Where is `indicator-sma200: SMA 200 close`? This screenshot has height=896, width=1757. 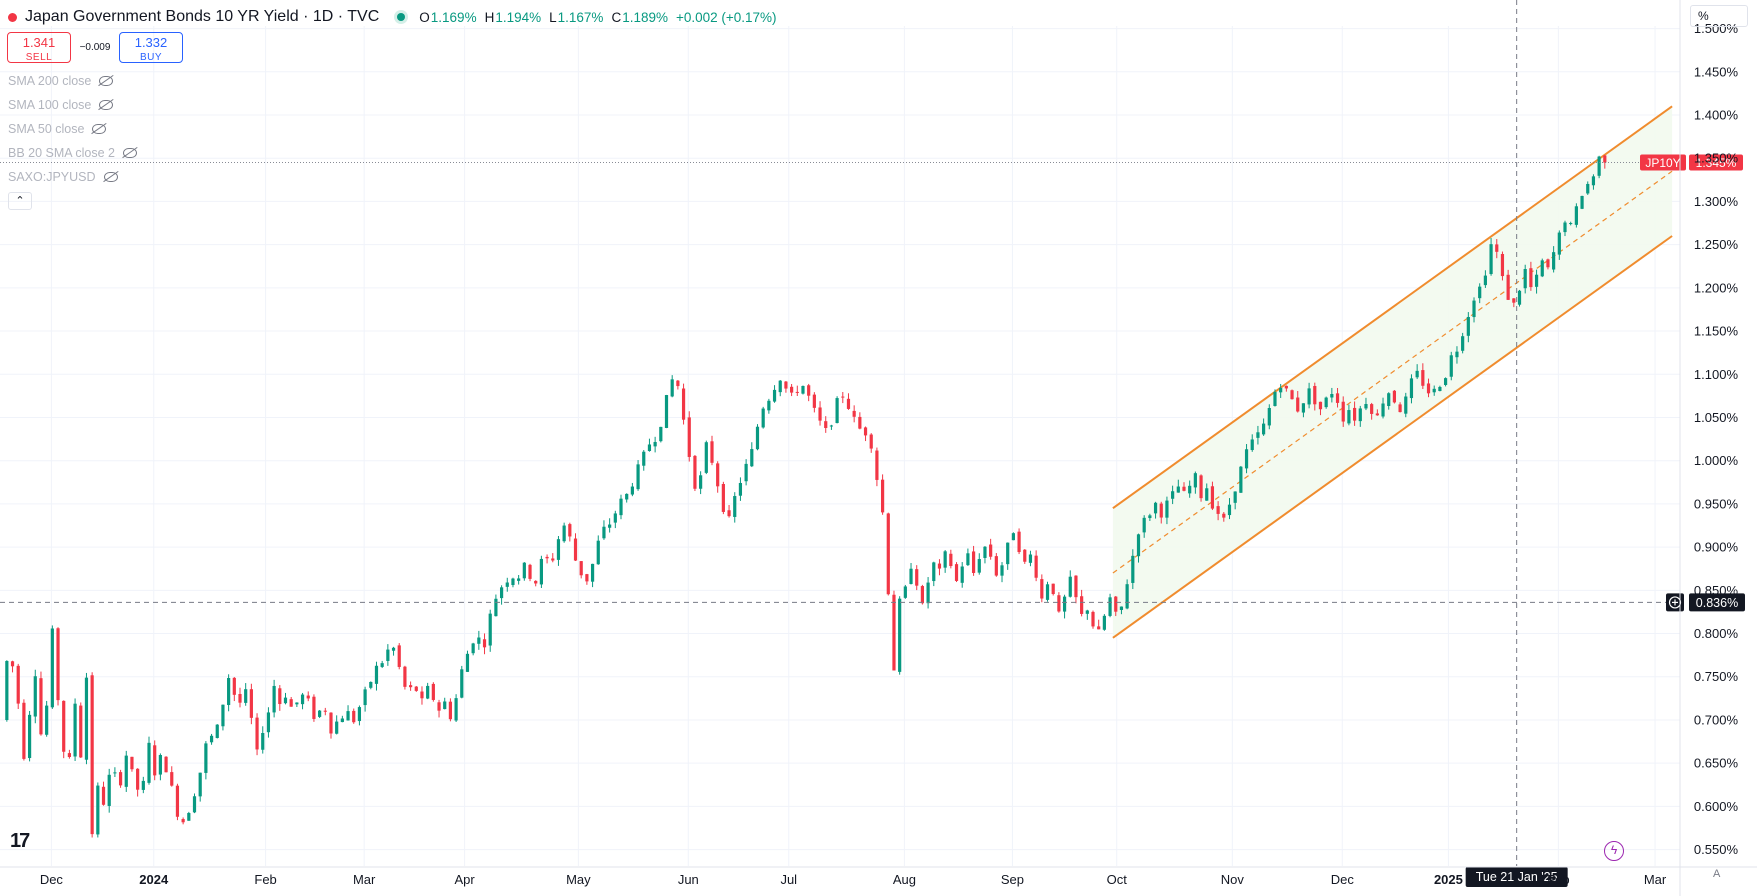
indicator-sma200: SMA 200 close is located at coordinates (61, 81).